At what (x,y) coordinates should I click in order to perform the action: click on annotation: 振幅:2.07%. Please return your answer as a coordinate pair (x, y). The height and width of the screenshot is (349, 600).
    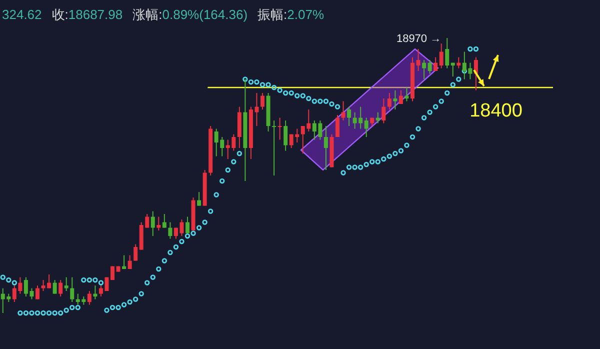
    Looking at the image, I should click on (291, 14).